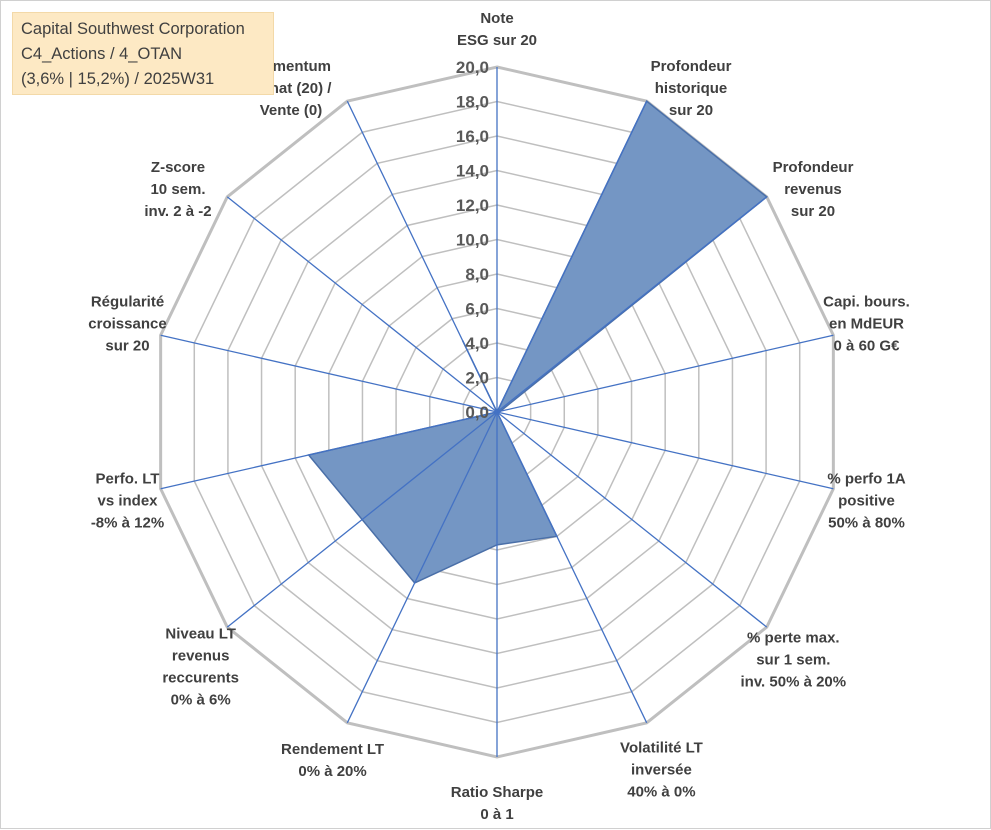  I want to click on tick-label: 8,0, so click(477, 274).